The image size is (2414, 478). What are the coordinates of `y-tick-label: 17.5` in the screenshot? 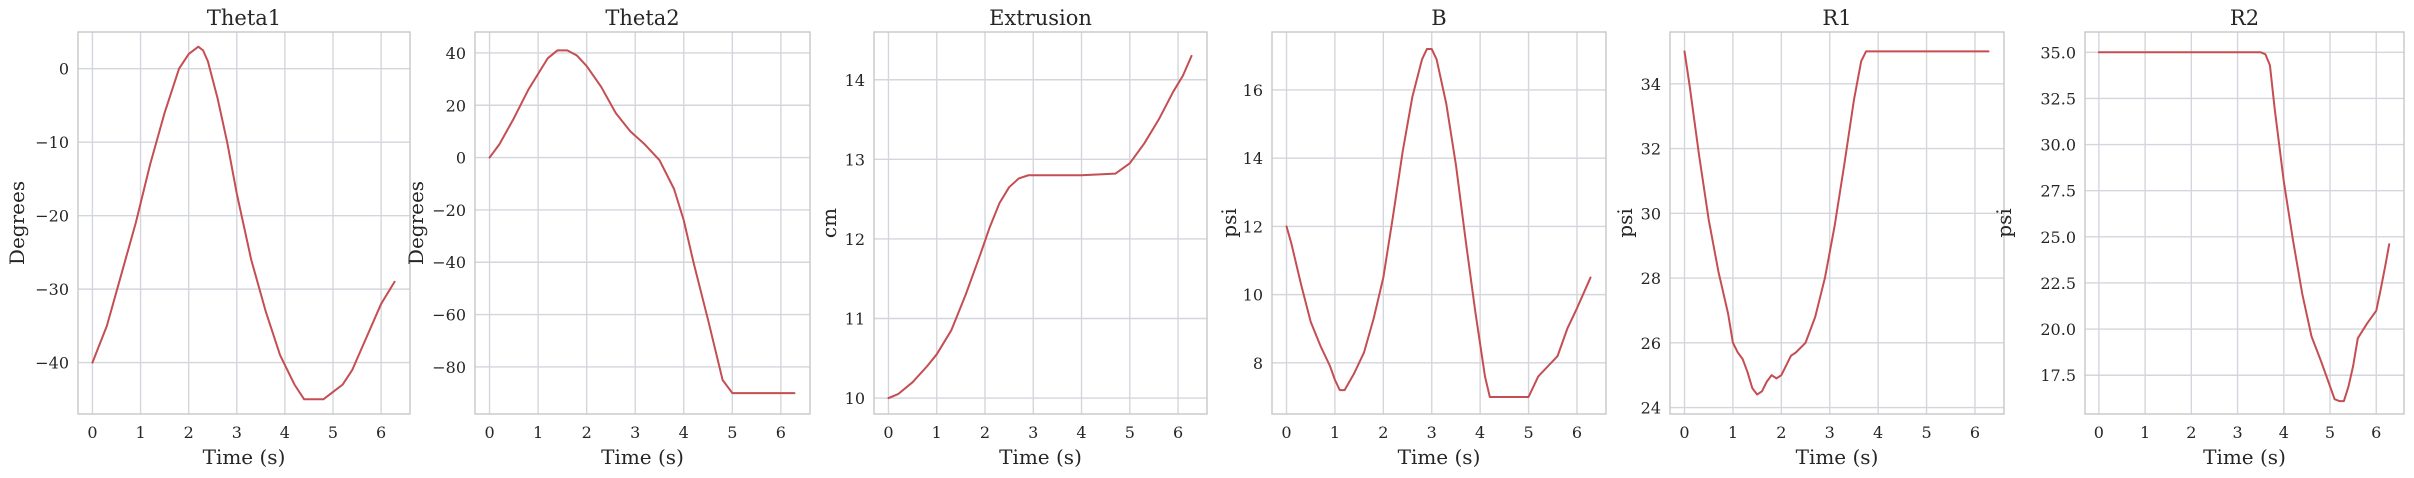 It's located at (2058, 375).